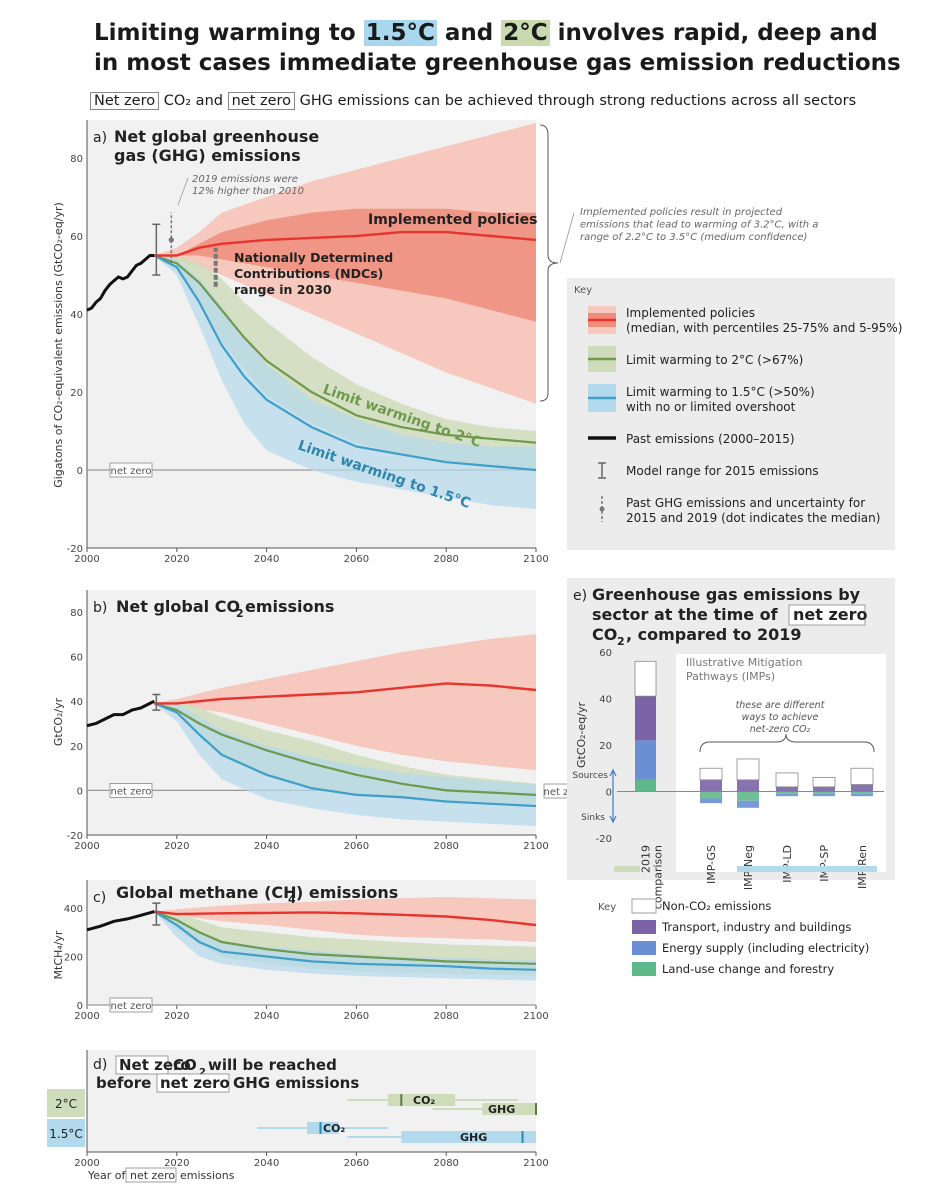  What do you see at coordinates (272, 1065) in the screenshot?
I see `panel-d-title: will be reached` at bounding box center [272, 1065].